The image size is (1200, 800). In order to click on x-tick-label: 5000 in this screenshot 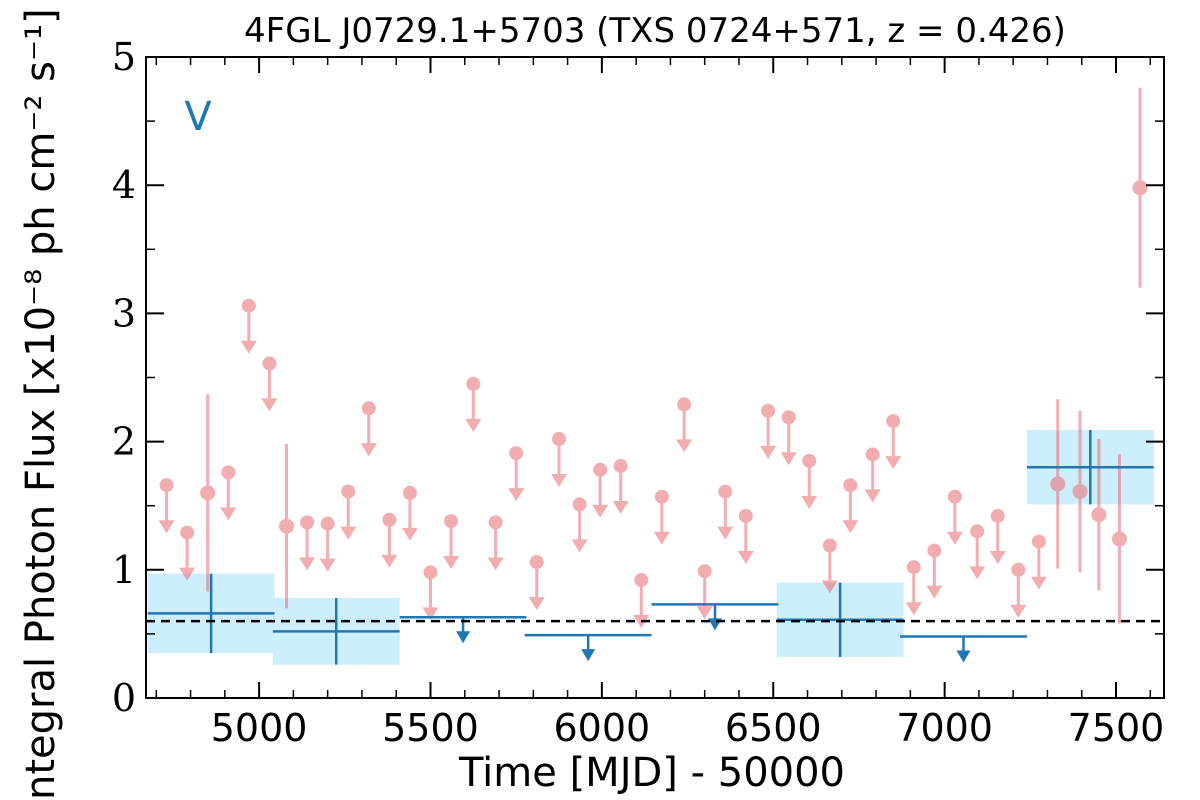, I will do `click(259, 728)`.